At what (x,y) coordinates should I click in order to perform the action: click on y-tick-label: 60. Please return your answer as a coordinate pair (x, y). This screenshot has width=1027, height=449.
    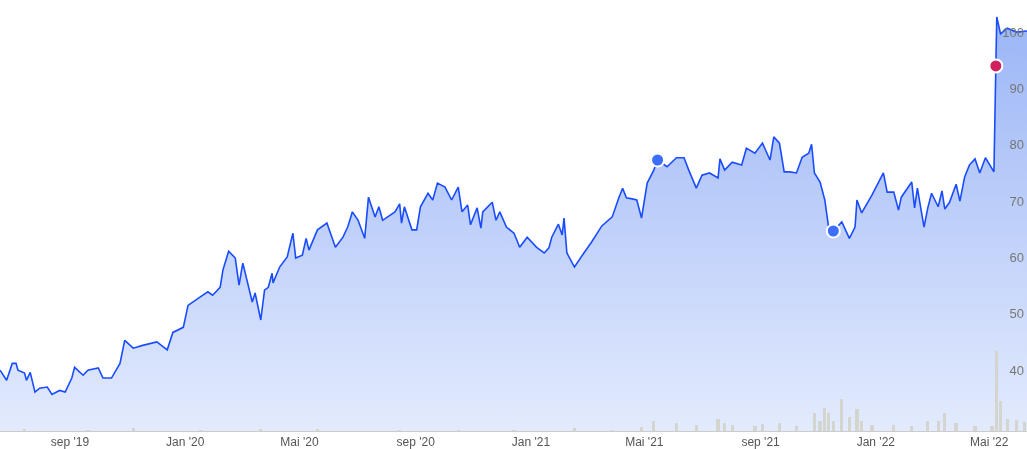
    Looking at the image, I should click on (1016, 258).